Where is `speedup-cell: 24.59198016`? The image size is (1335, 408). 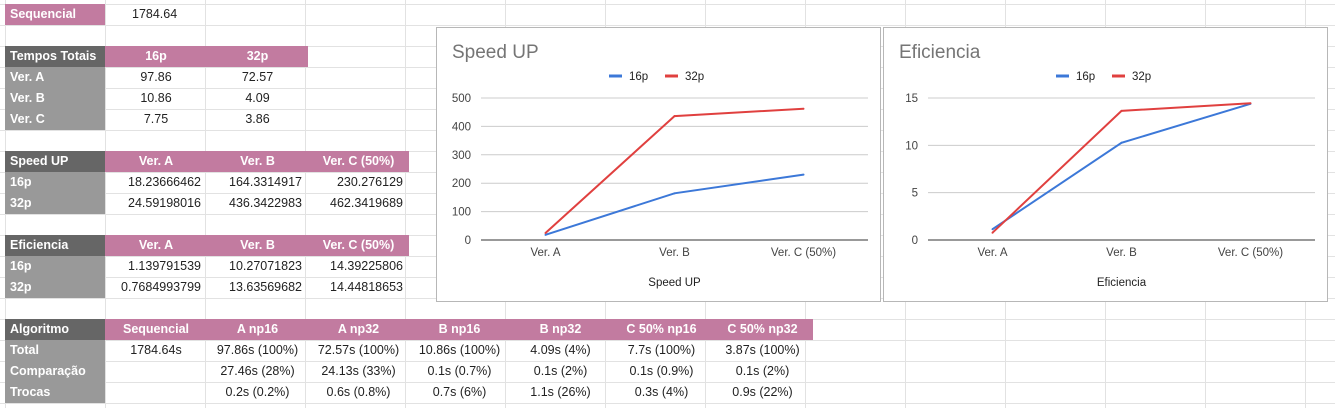
speedup-cell: 24.59198016 is located at coordinates (164, 203).